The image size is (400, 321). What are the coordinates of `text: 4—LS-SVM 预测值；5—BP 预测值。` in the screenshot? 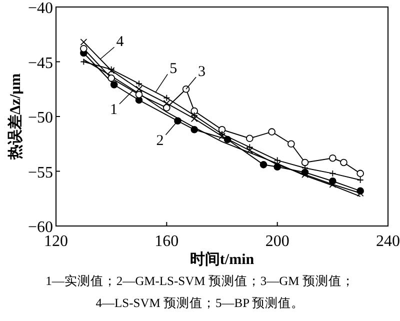 It's located at (200, 303).